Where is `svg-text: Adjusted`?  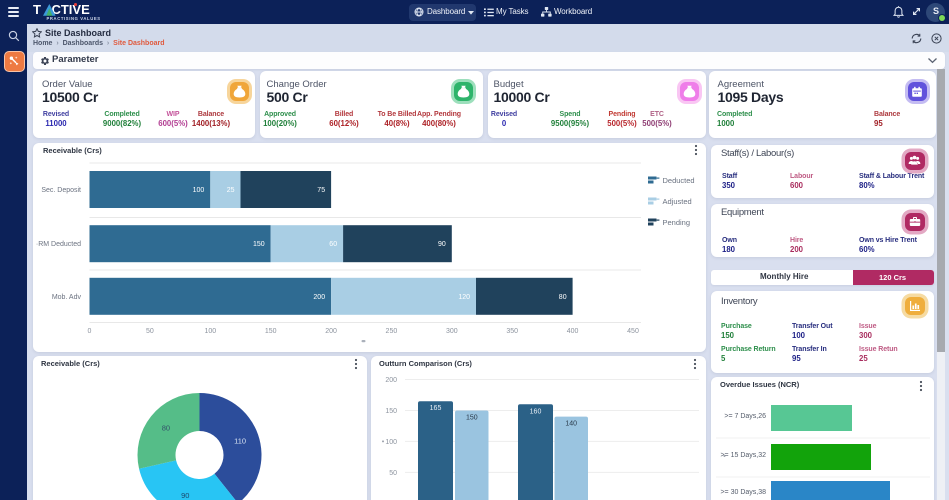
svg-text: Adjusted is located at coordinates (677, 201).